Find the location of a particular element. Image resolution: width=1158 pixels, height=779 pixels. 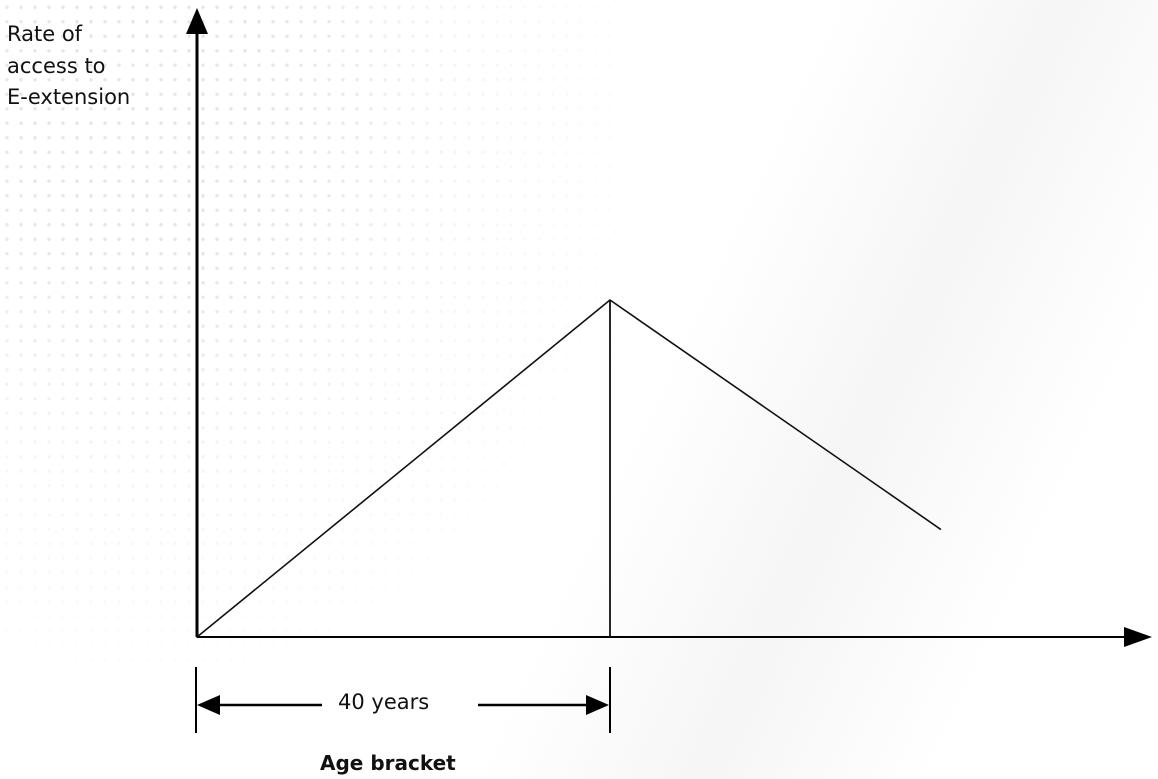

y-axis-label: Rate of access to E-extension is located at coordinates (69, 65).